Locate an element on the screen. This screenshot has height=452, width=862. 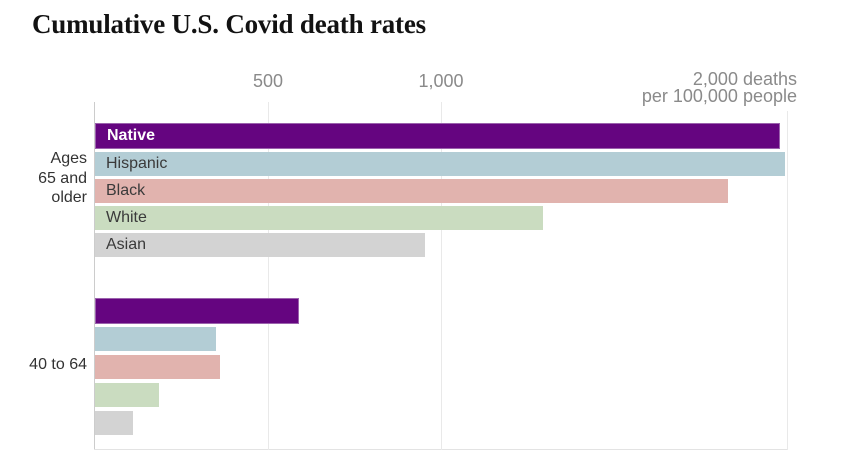
group-label-ages-65-older: Ages 65 and older is located at coordinates (62, 178).